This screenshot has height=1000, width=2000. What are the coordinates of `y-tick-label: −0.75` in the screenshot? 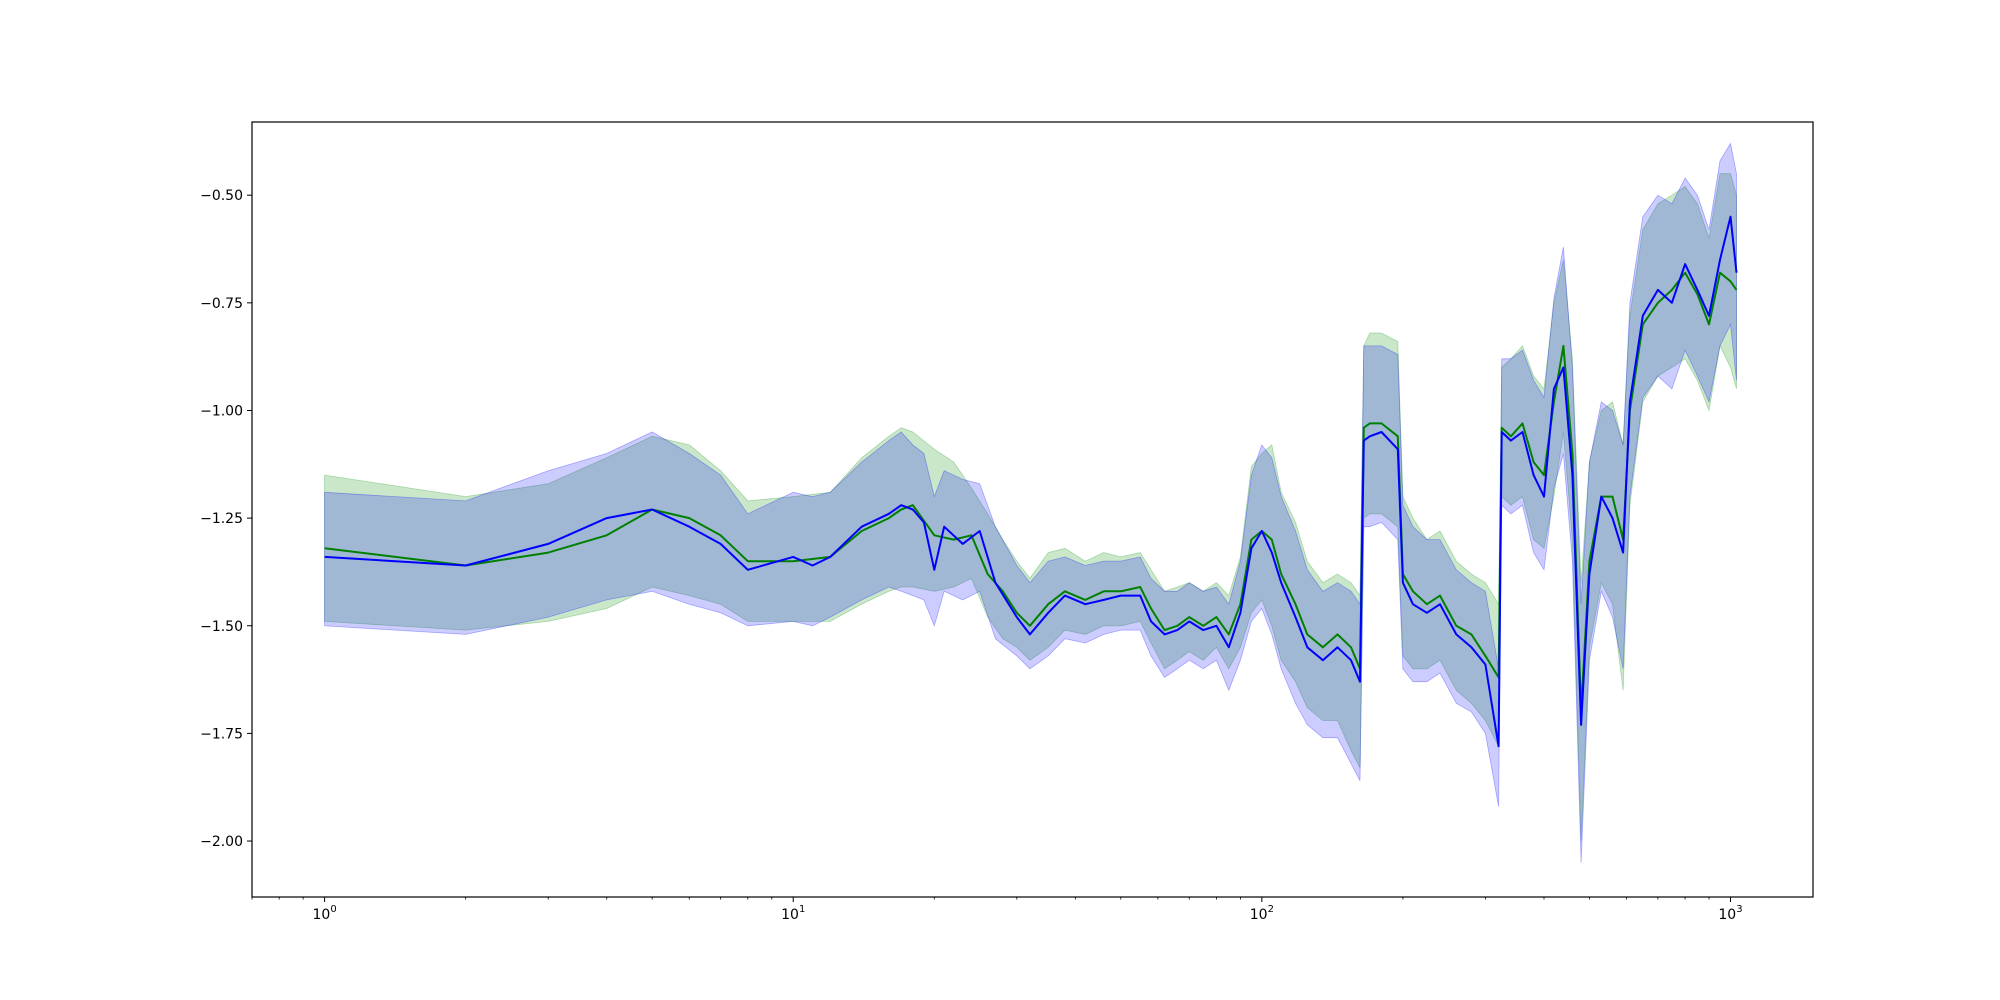 It's located at (221, 304).